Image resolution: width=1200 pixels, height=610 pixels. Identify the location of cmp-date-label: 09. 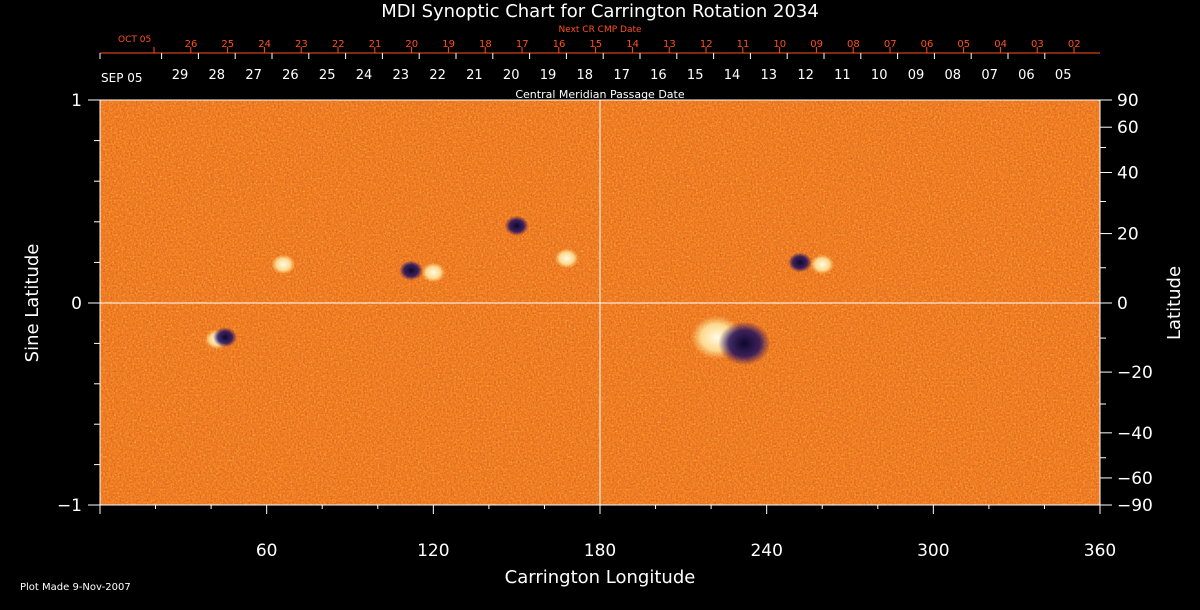
(916, 75).